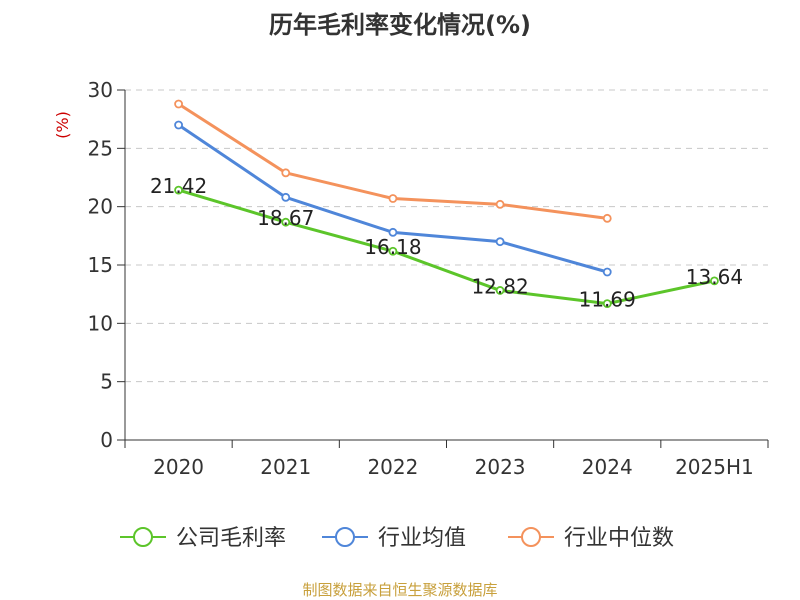 This screenshot has height=600, width=800. Describe the element at coordinates (100, 90) in the screenshot. I see `y-tick-label: 30` at that location.